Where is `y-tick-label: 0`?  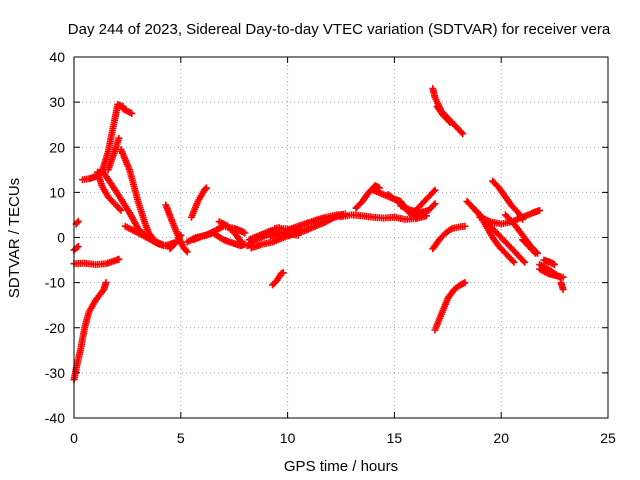
y-tick-label: 0 is located at coordinates (61, 238).